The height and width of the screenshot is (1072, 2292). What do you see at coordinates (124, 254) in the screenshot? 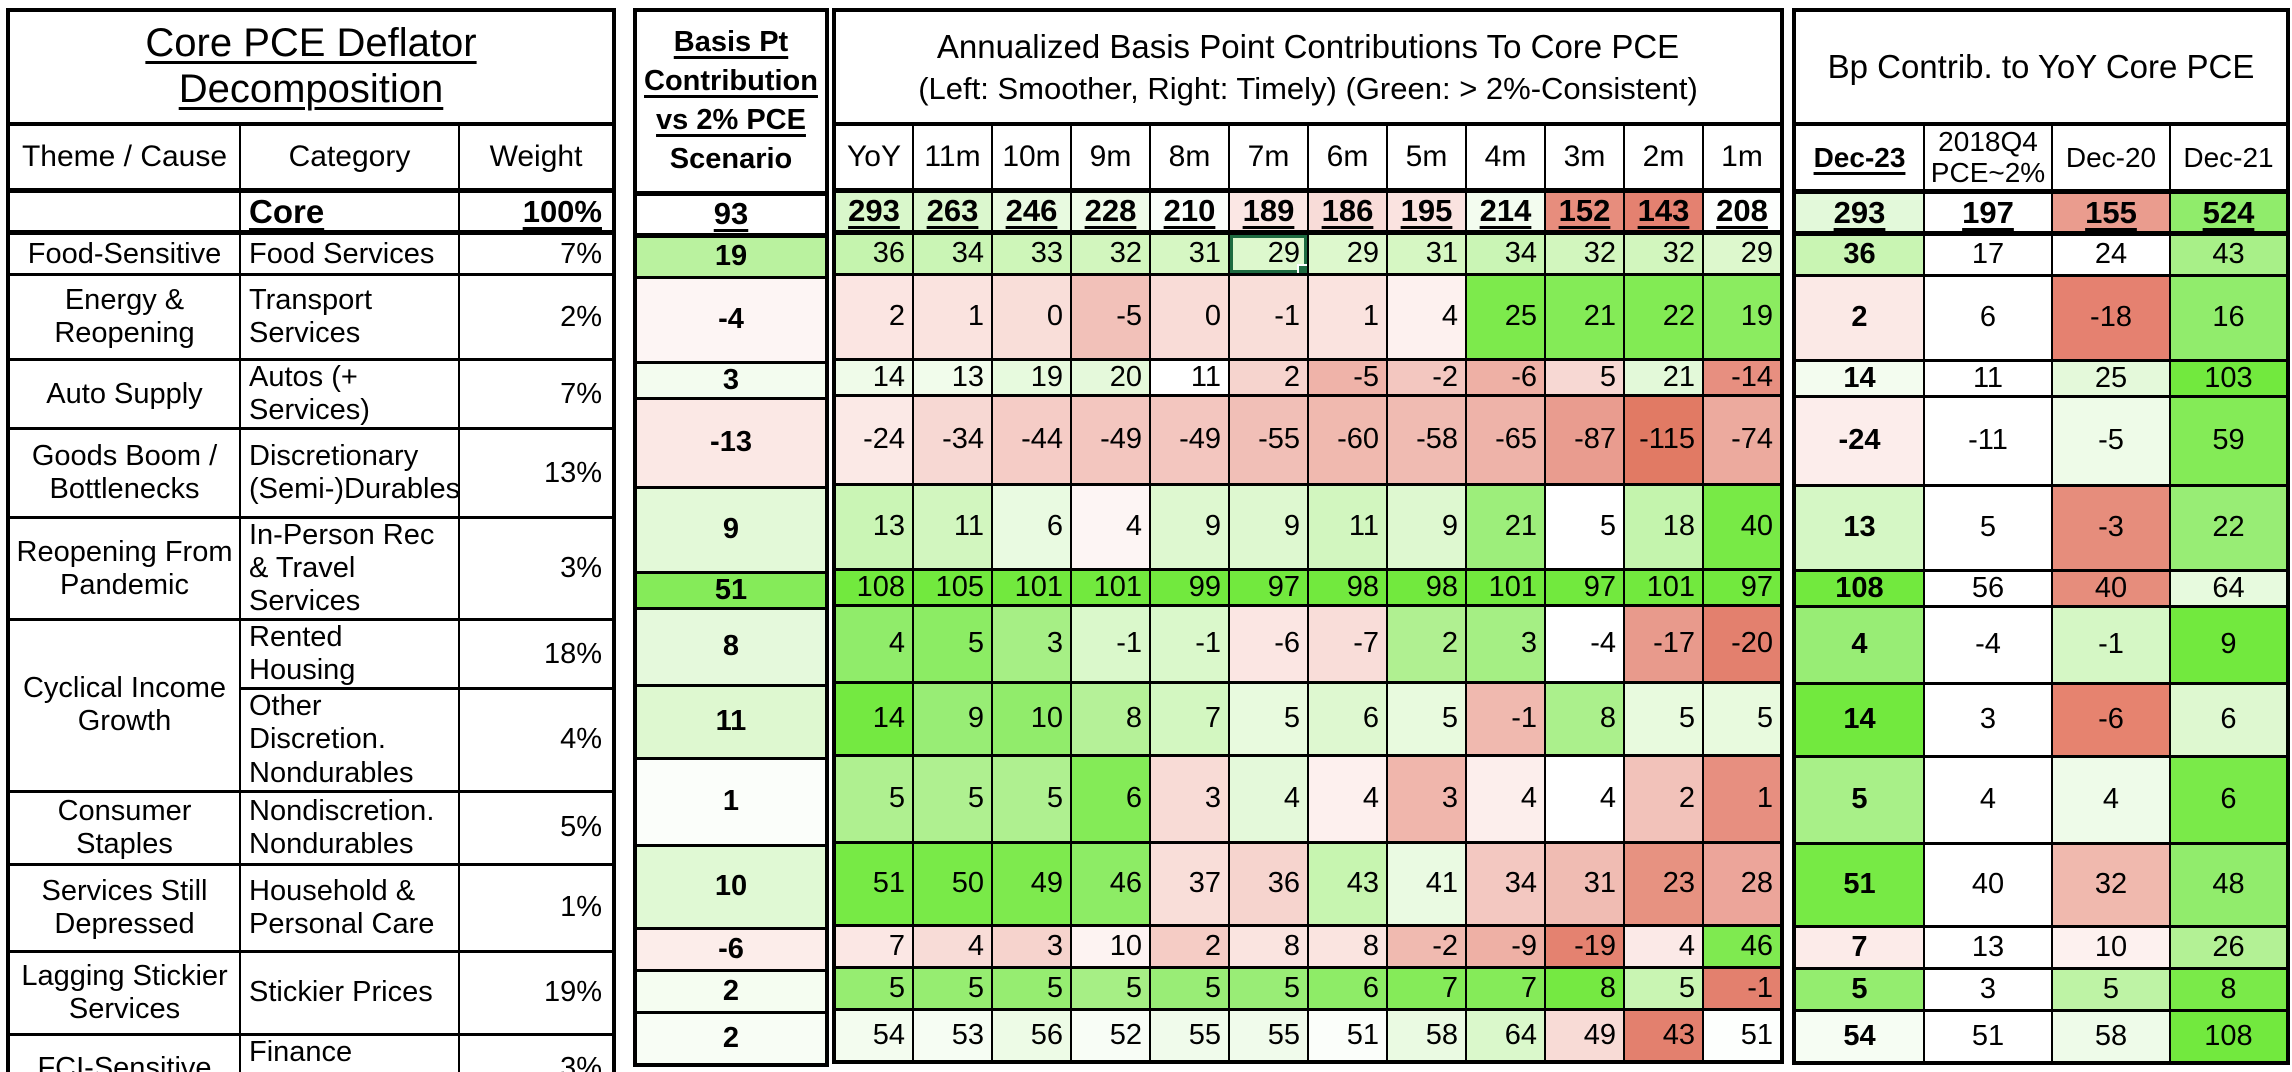
I see `theme-cell: Food-Sensitive` at bounding box center [124, 254].